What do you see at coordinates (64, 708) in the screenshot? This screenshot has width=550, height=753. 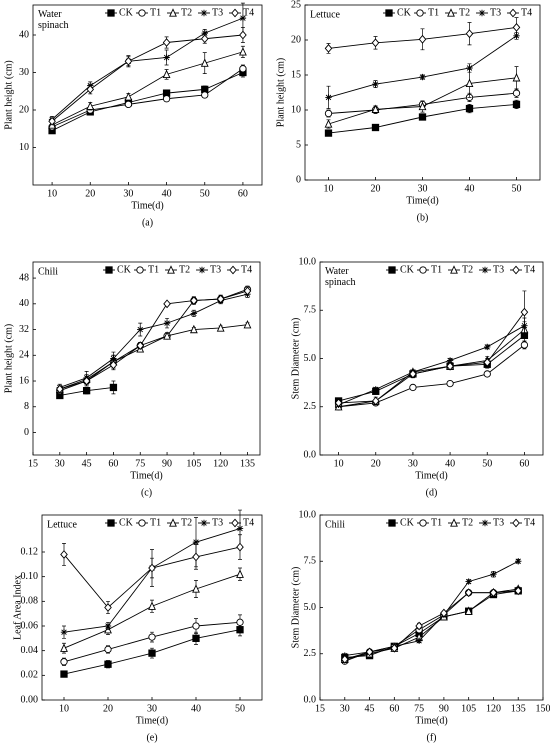 I see `x-tick-label: 10` at bounding box center [64, 708].